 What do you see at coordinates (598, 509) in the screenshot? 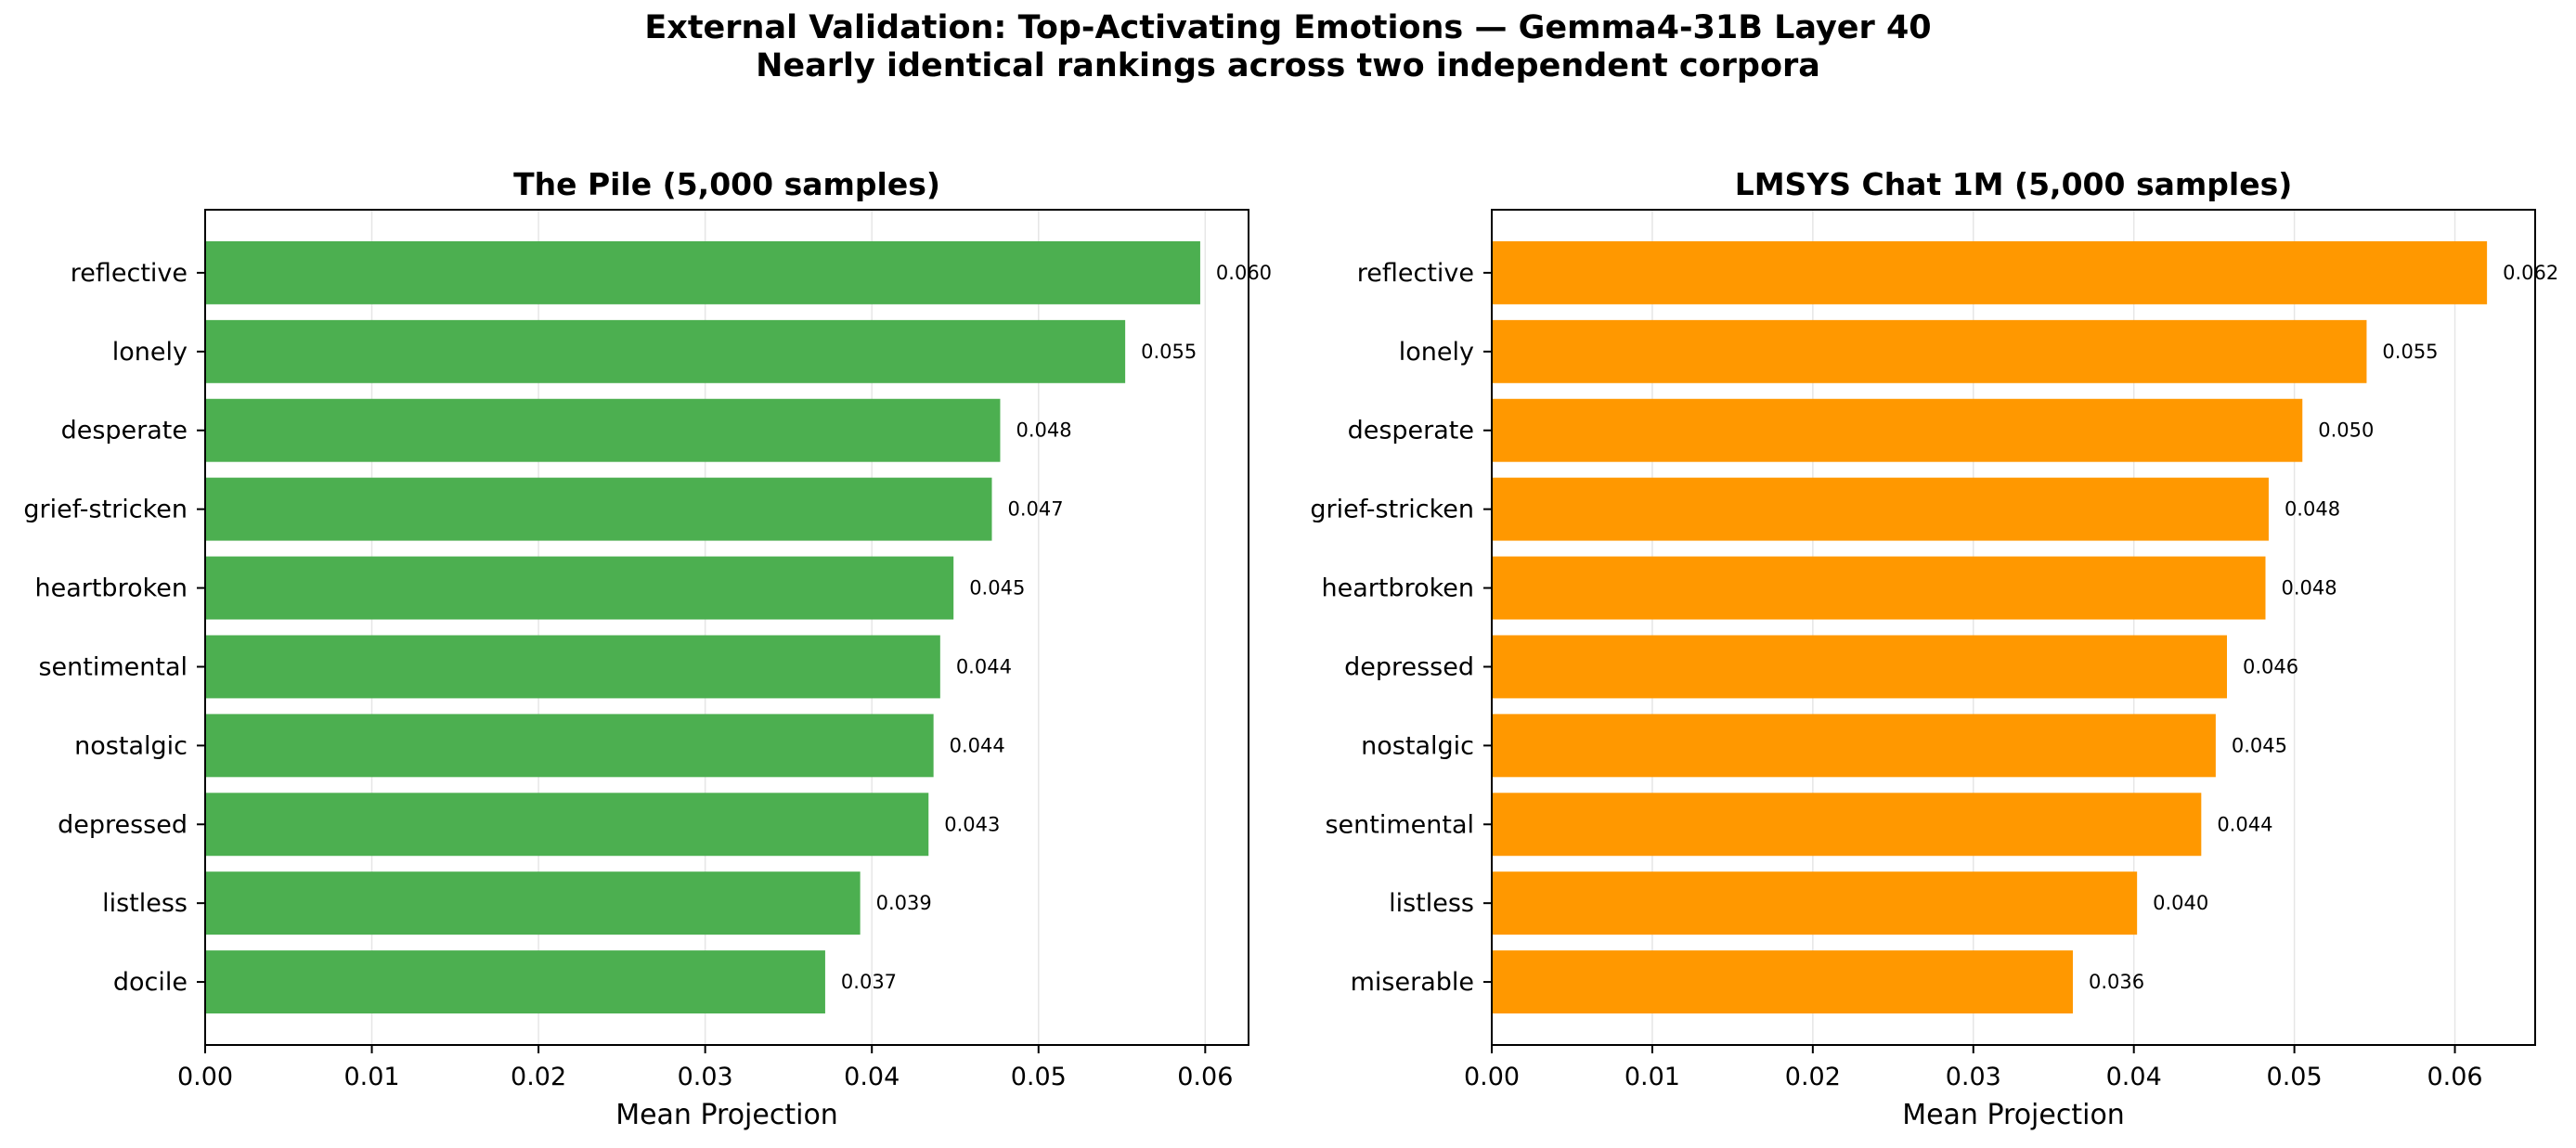
I see `chart-1-bar-grief-stricken` at bounding box center [598, 509].